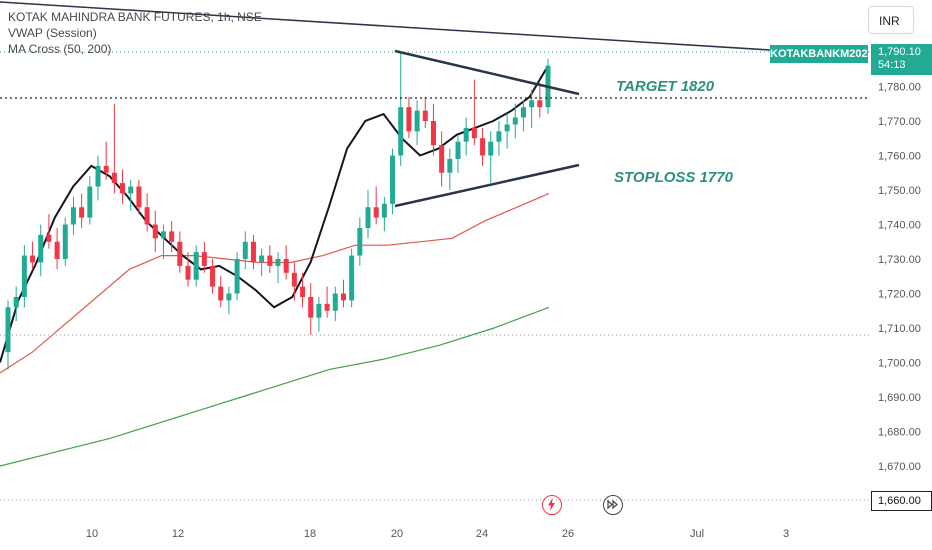  Describe the element at coordinates (552, 505) in the screenshot. I see `lightning-icon` at that location.